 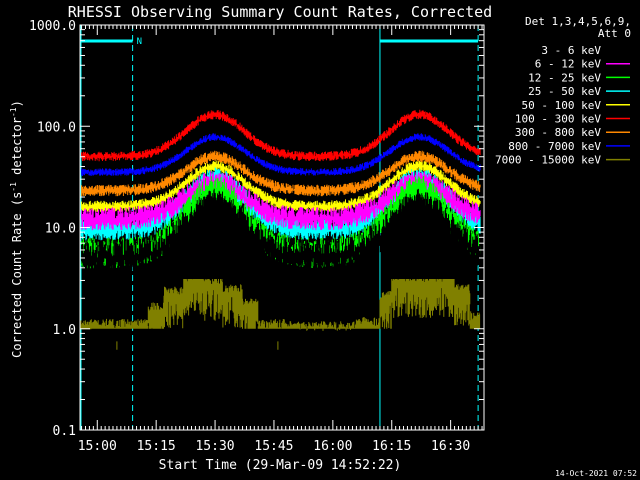 What do you see at coordinates (562, 105) in the screenshot?
I see `legend-label: 50 - 100 keV` at bounding box center [562, 105].